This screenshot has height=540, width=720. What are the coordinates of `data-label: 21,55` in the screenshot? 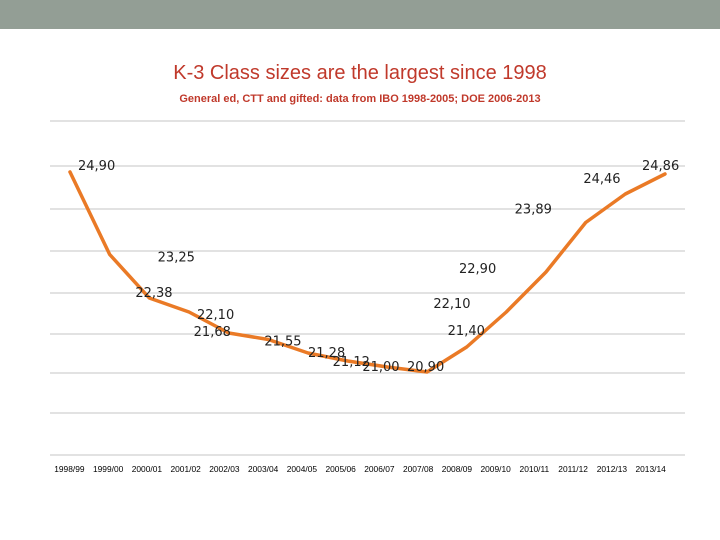 It's located at (282, 342).